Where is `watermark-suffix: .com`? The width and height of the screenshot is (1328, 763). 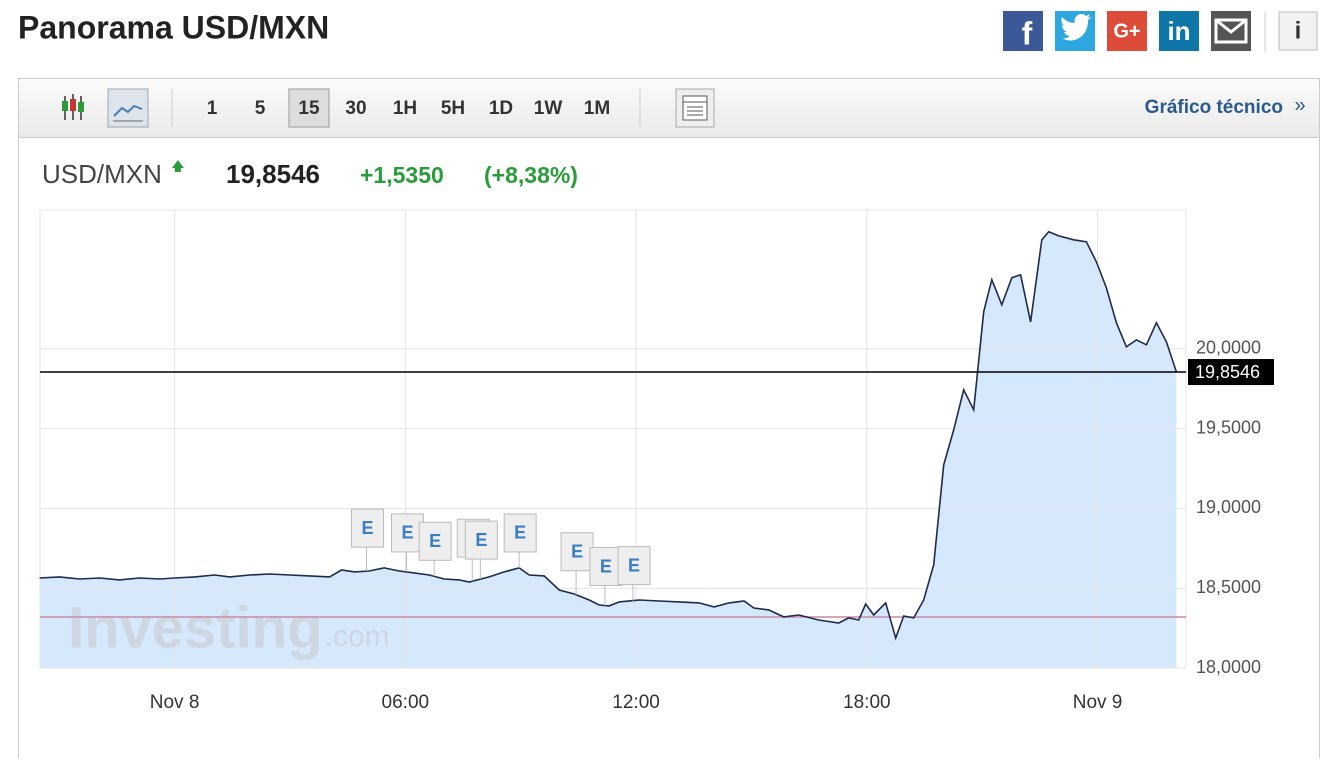
watermark-suffix: .com is located at coordinates (357, 636).